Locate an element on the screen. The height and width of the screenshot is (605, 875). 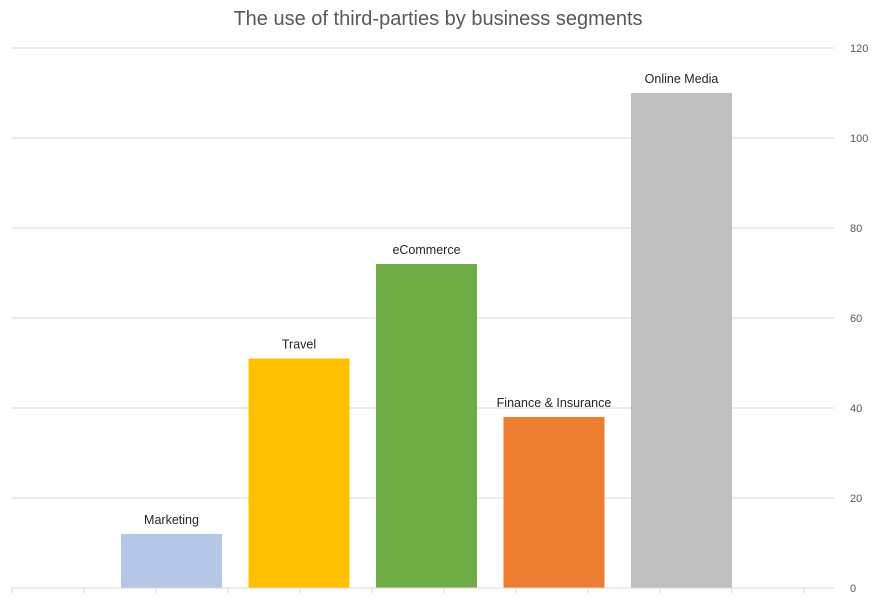
bar-finance-insurance is located at coordinates (554, 502).